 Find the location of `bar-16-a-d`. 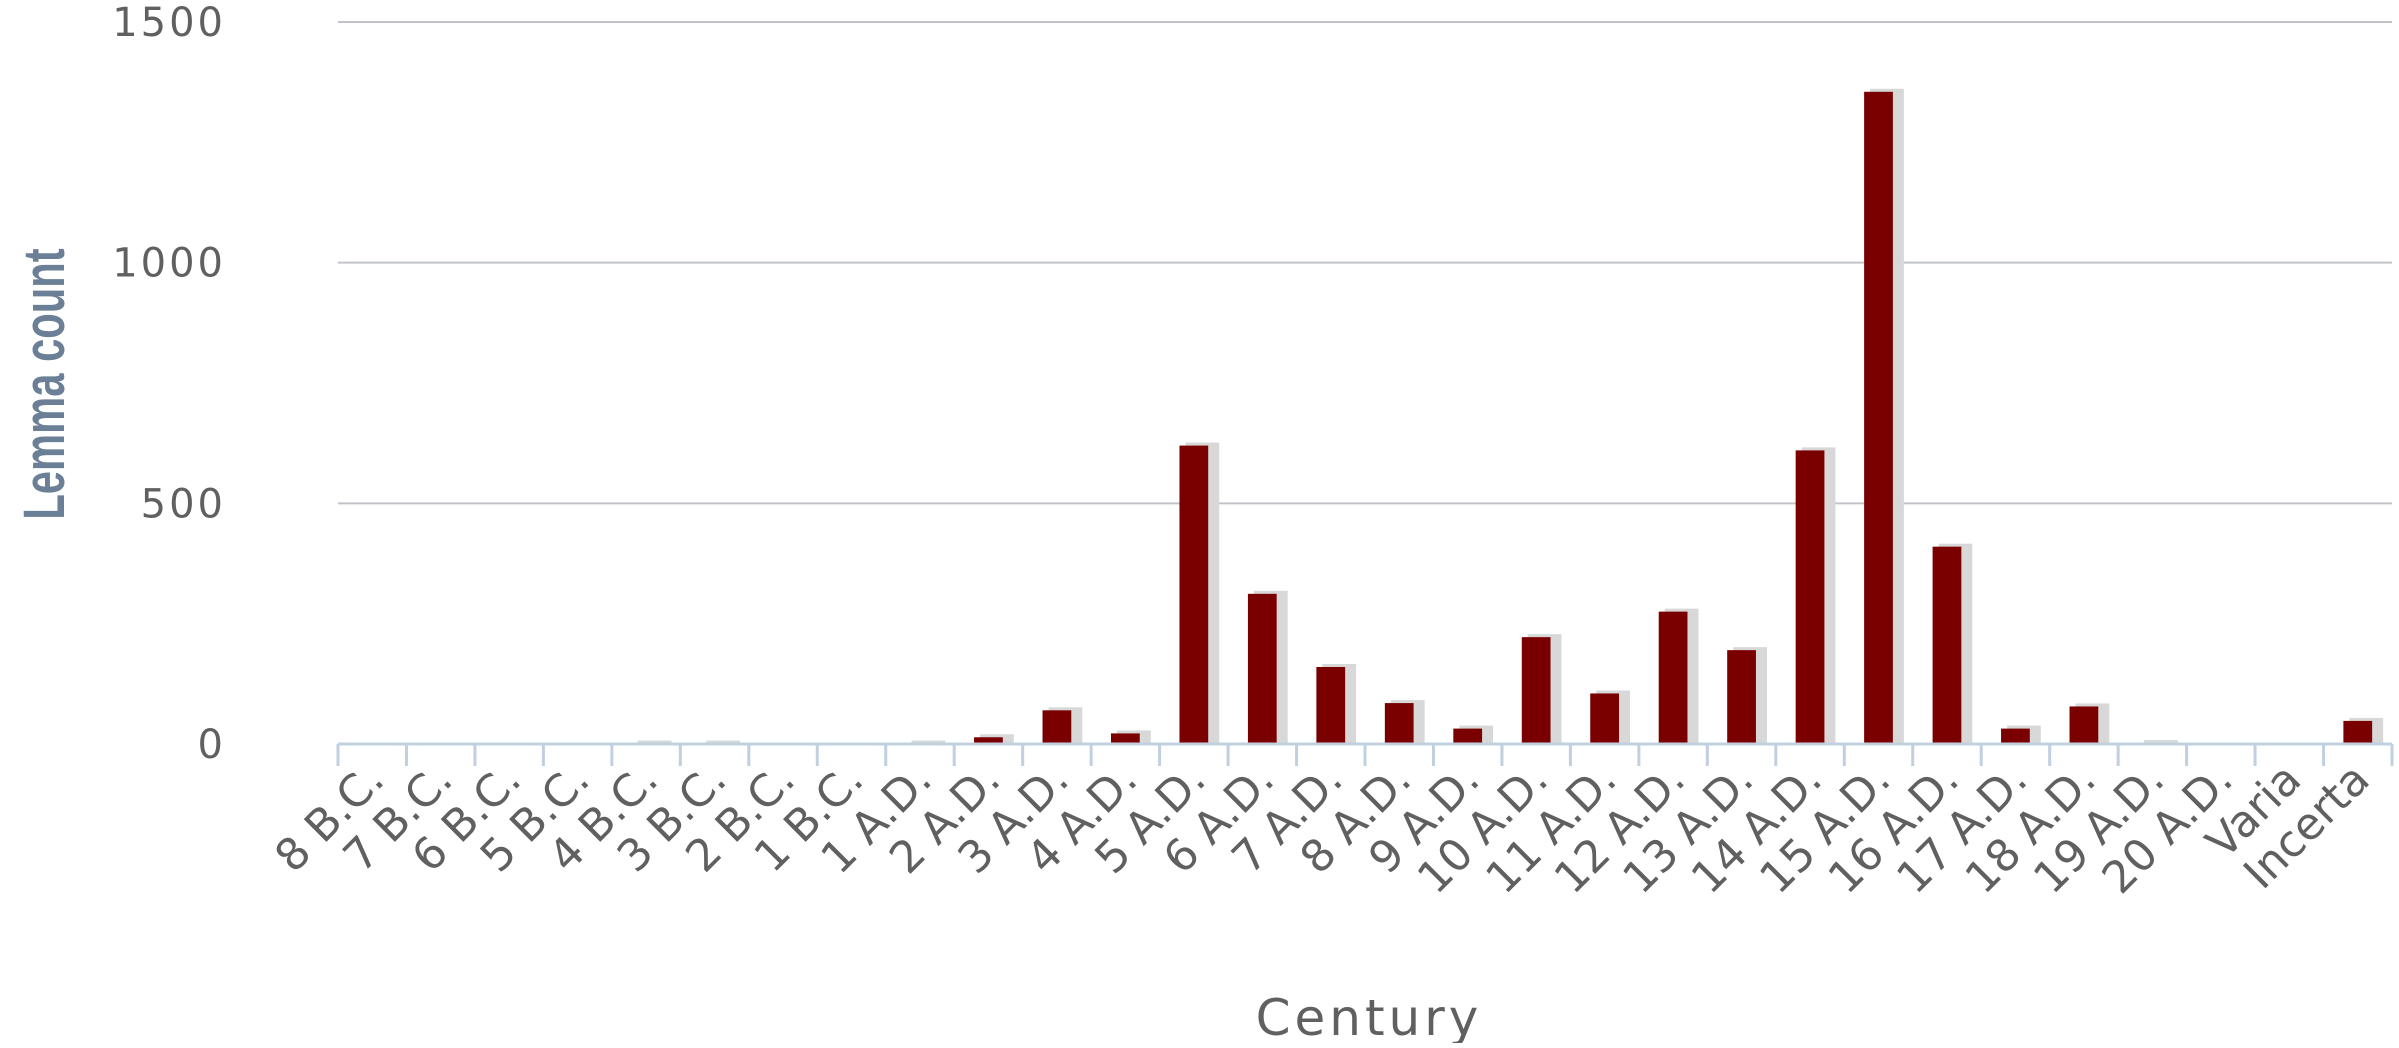

bar-16-a-d is located at coordinates (1947, 645).